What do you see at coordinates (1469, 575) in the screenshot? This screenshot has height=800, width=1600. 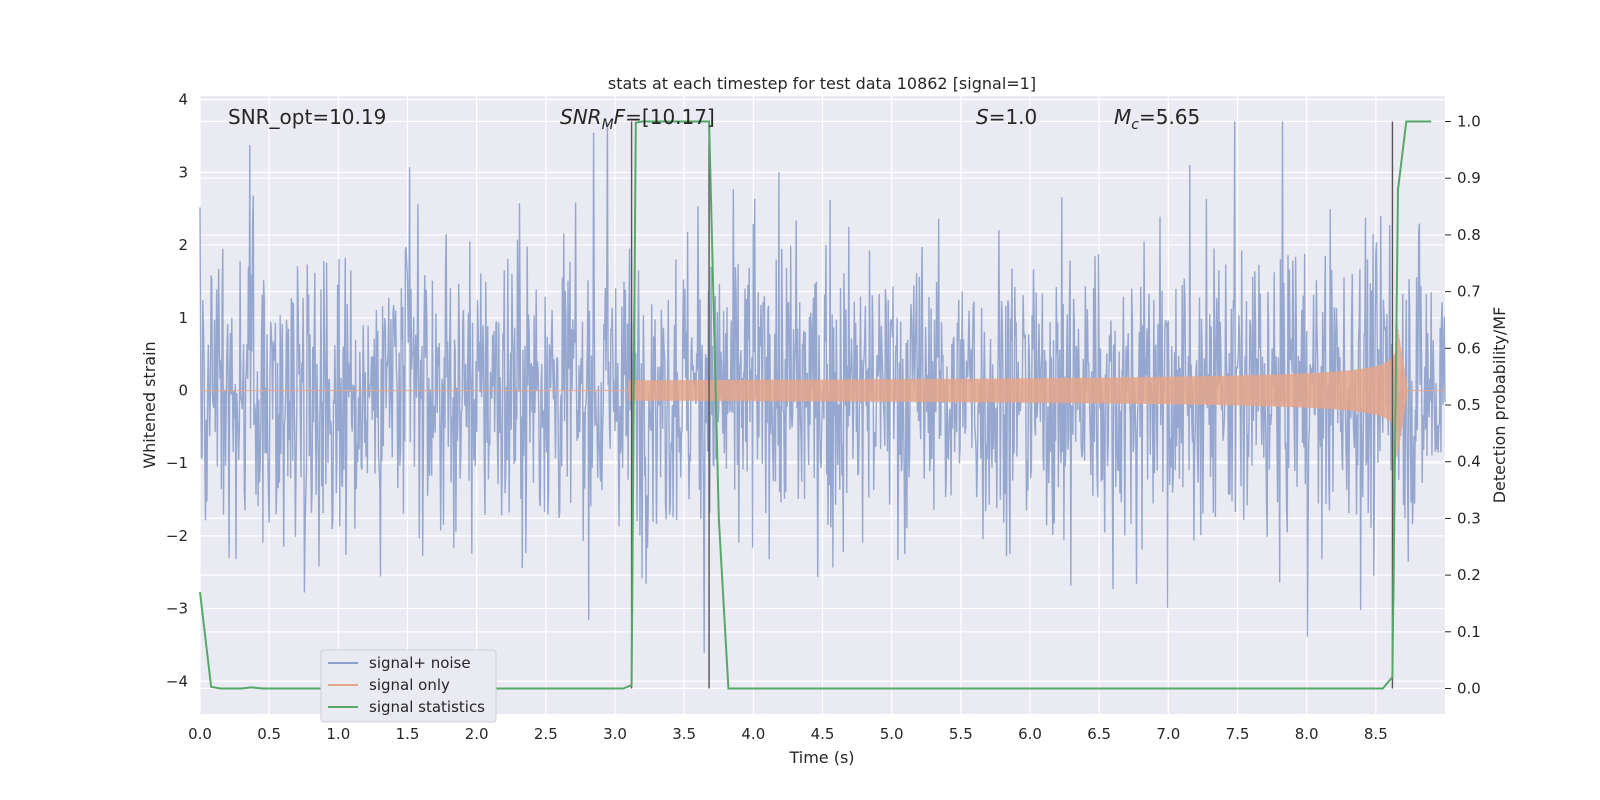 I see `y-right-tick-label: 0.2` at bounding box center [1469, 575].